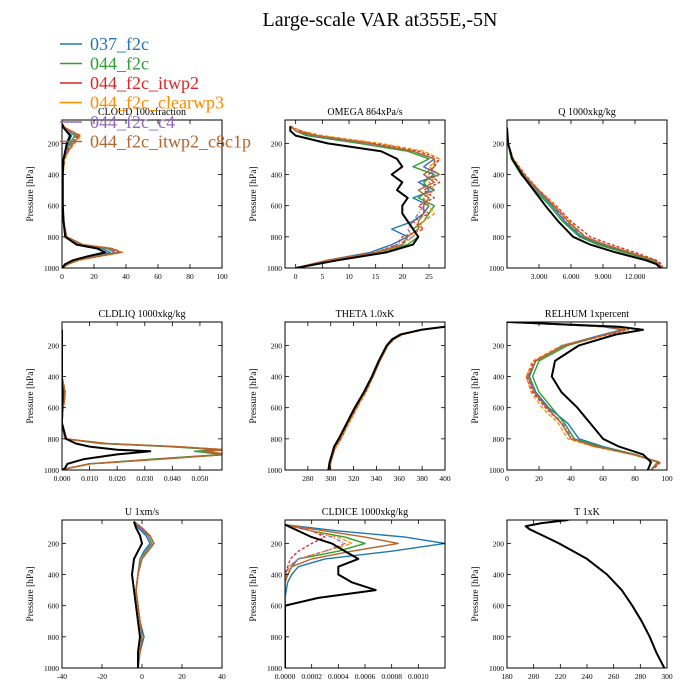 The height and width of the screenshot is (700, 700). What do you see at coordinates (534, 676) in the screenshot?
I see `x-tick-label: 200` at bounding box center [534, 676].